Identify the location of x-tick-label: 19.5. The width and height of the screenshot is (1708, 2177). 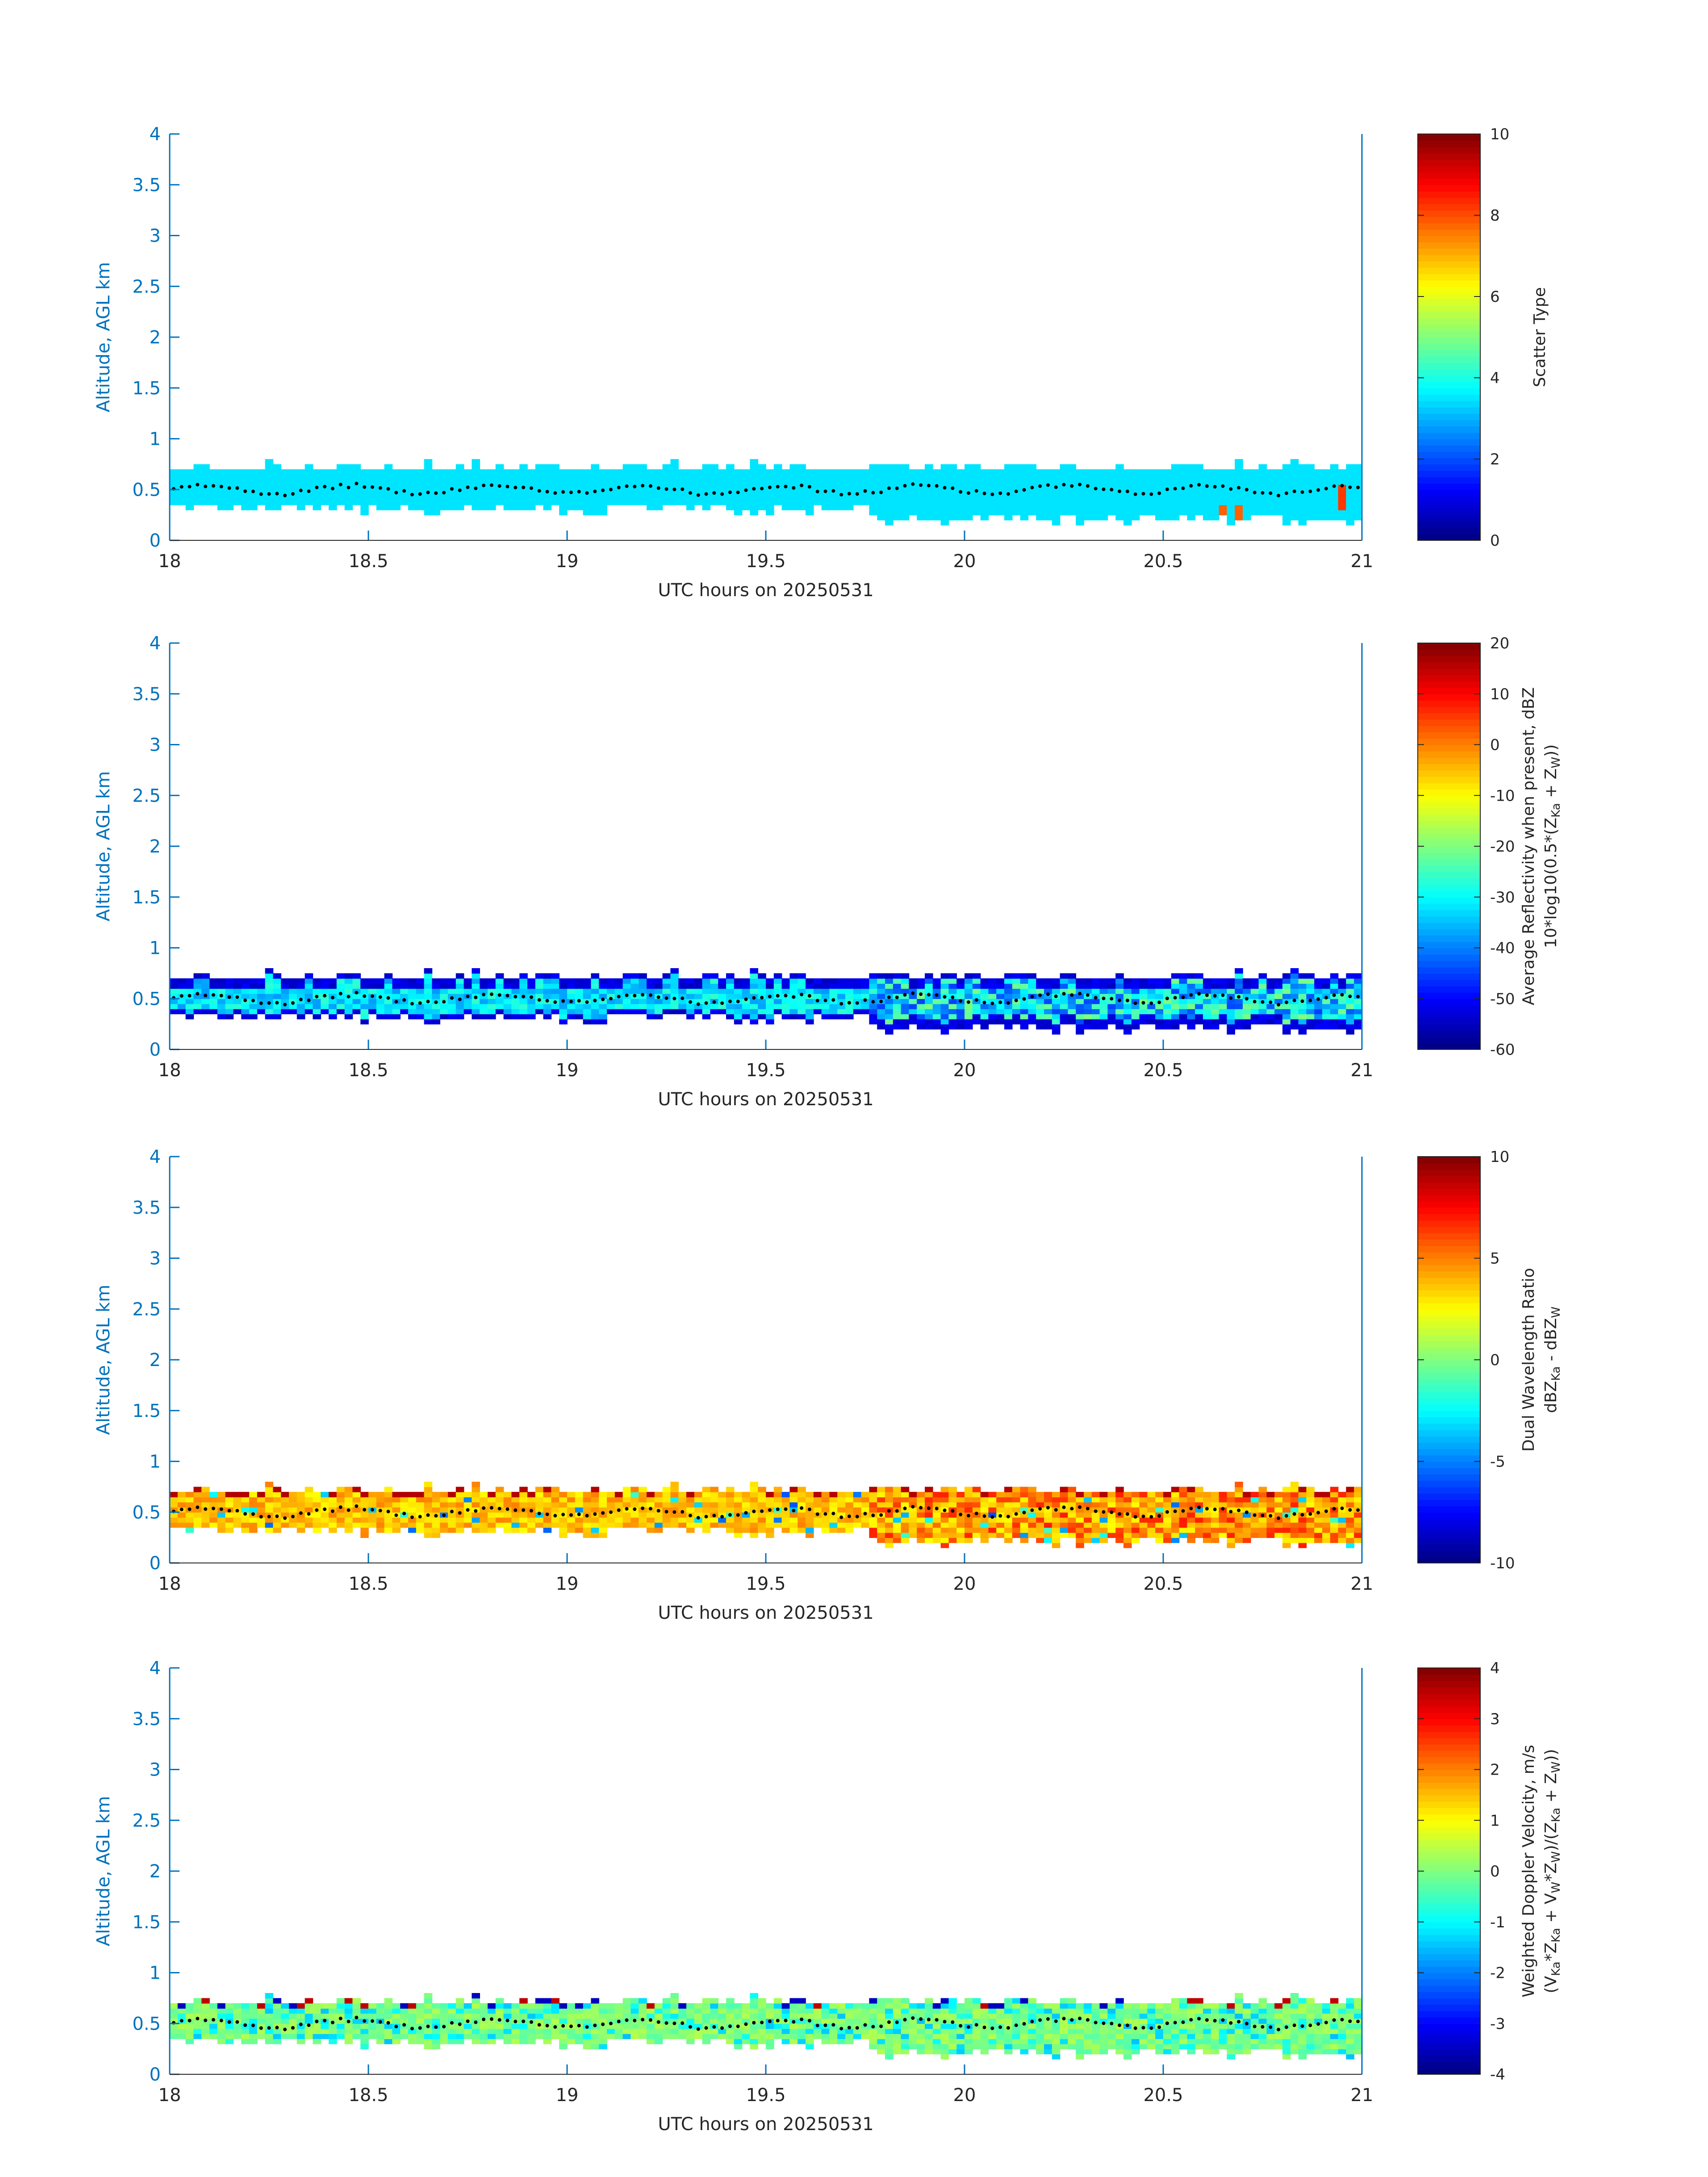
(765, 561).